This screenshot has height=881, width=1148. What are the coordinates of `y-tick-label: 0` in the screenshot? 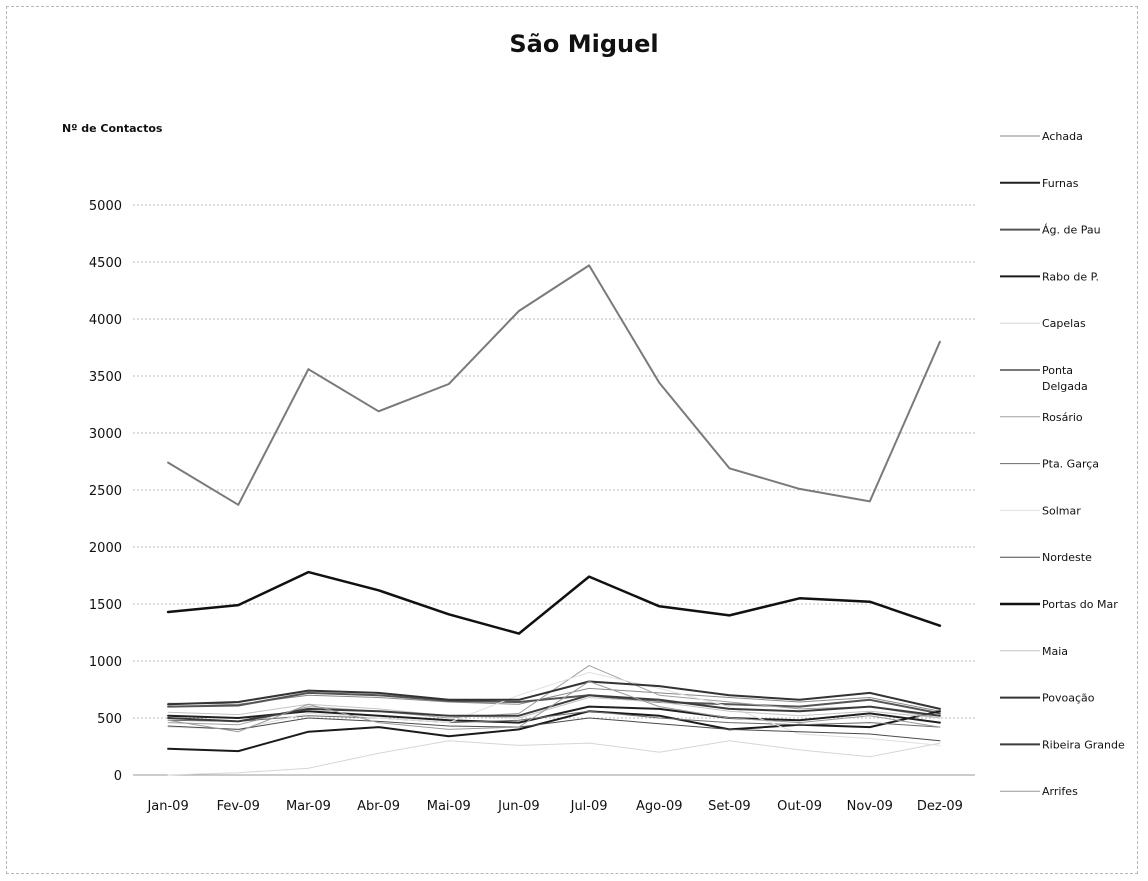 It's located at (118, 776).